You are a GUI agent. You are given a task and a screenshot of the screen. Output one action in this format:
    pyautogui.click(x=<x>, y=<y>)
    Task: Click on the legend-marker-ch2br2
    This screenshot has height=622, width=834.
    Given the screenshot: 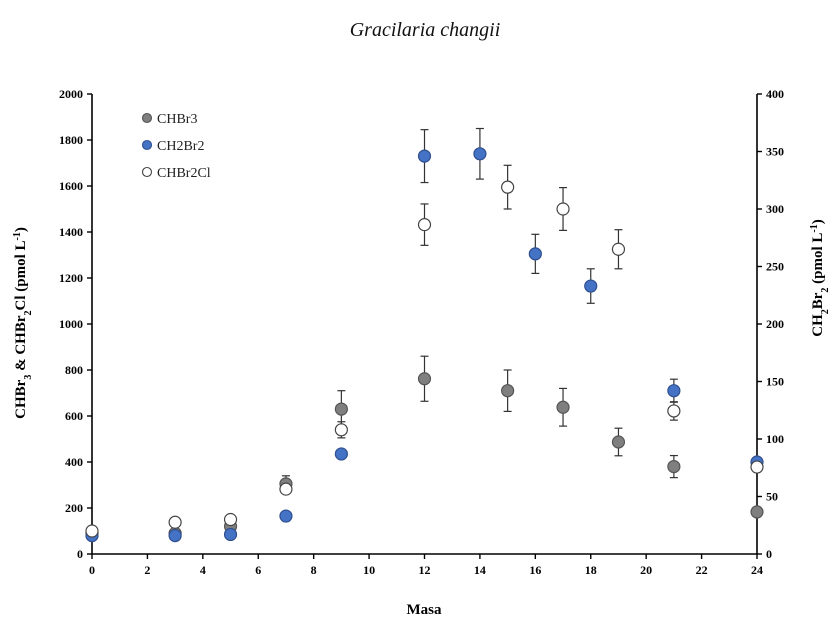 What is the action you would take?
    pyautogui.click(x=147, y=145)
    